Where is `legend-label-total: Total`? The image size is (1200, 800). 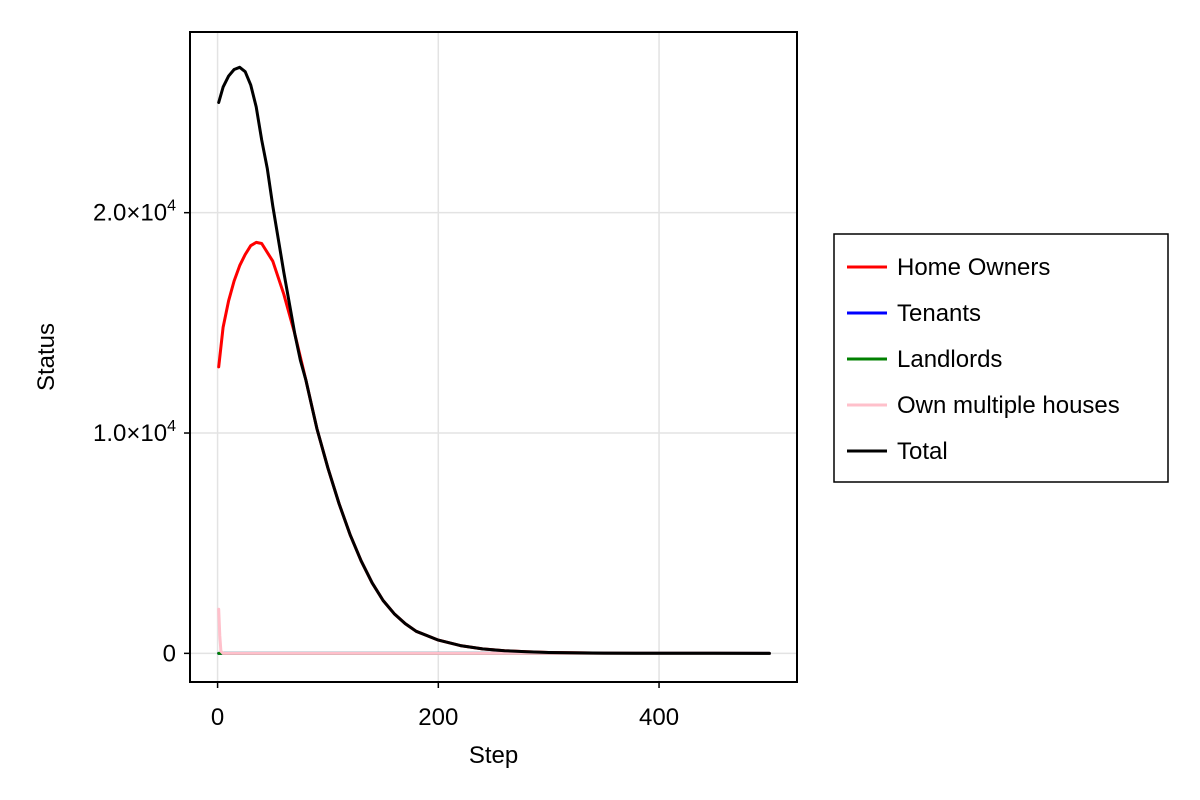
legend-label-total: Total is located at coordinates (922, 451).